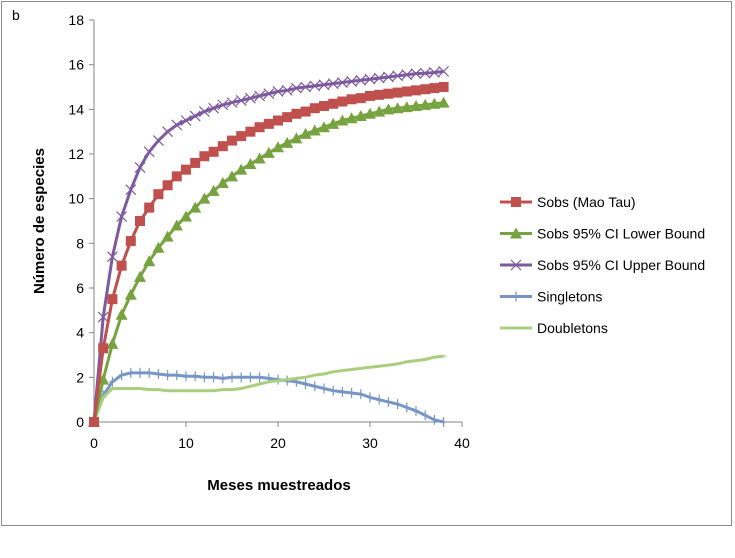 The width and height of the screenshot is (735, 558). Describe the element at coordinates (370, 443) in the screenshot. I see `x-tick-label: 30` at that location.